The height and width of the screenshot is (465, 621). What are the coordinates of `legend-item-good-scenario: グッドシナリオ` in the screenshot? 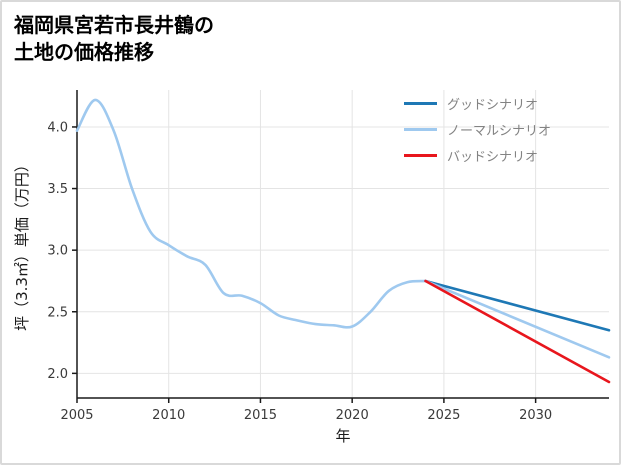 It's located at (477, 103).